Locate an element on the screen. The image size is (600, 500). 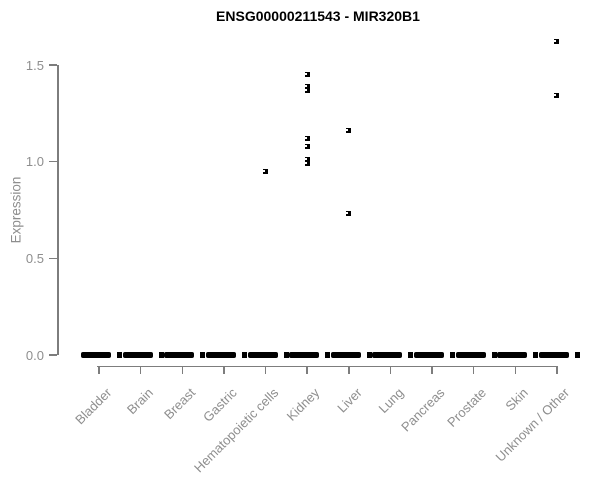
x-tick-label: Bladder is located at coordinates (93, 406).